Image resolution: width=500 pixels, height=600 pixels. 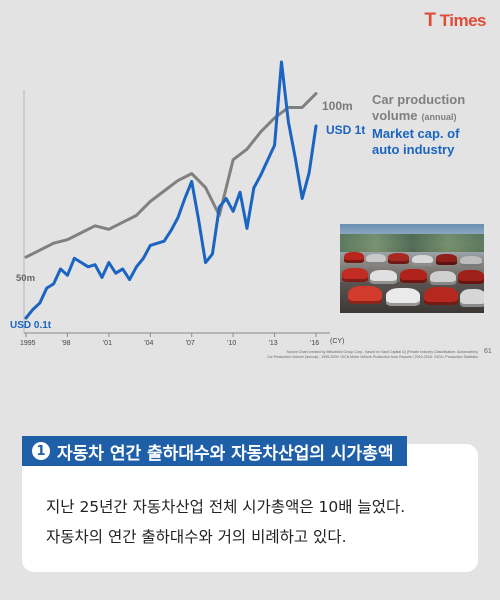 I want to click on right-axis-low-label: 50m, so click(x=25, y=278).